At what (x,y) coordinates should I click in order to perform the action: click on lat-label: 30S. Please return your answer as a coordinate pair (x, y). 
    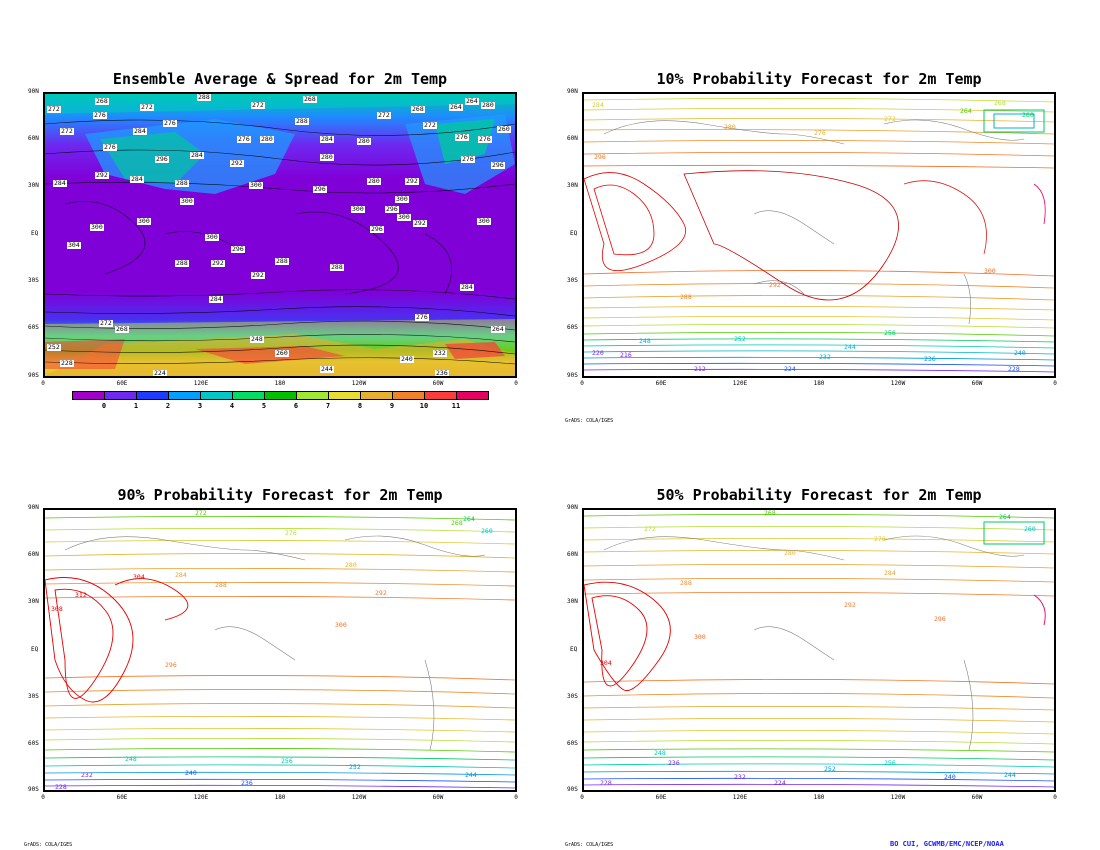
    Looking at the image, I should click on (33, 696).